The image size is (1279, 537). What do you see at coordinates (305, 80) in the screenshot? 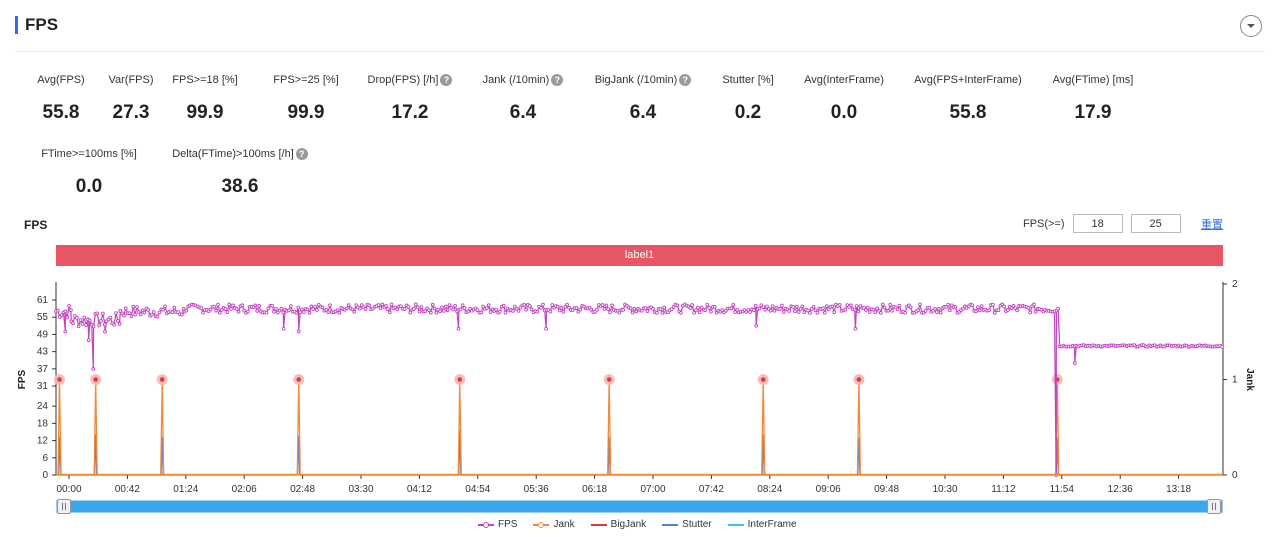
I see `stat-label: FPS>=25 [%]` at bounding box center [305, 80].